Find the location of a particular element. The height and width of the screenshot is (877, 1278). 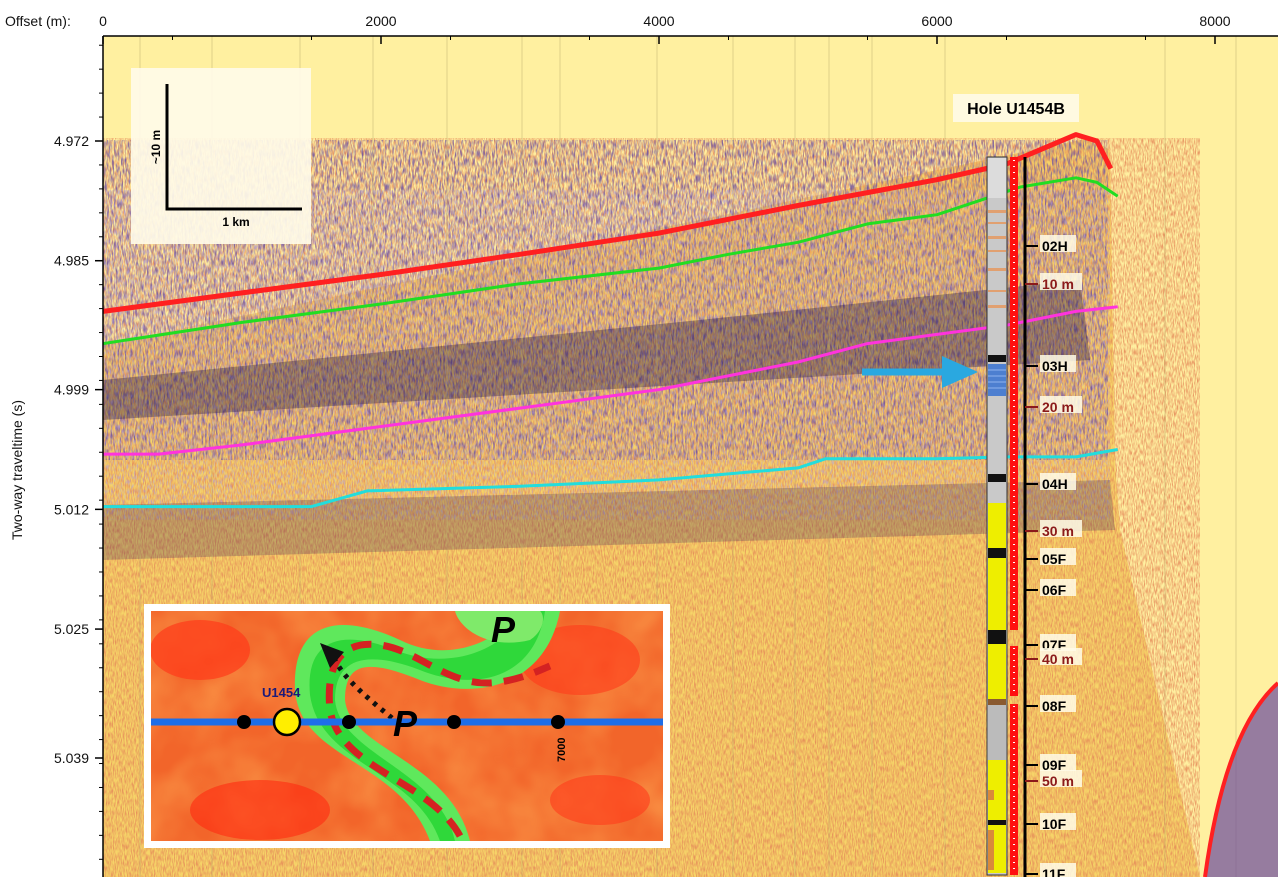

core-label: 02H is located at coordinates (1055, 246).